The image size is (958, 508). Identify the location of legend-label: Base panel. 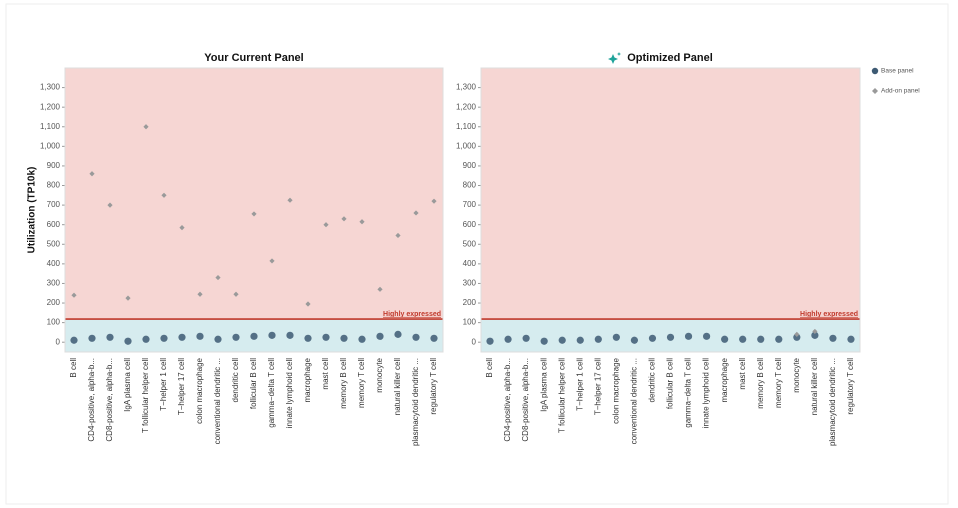
(897, 71).